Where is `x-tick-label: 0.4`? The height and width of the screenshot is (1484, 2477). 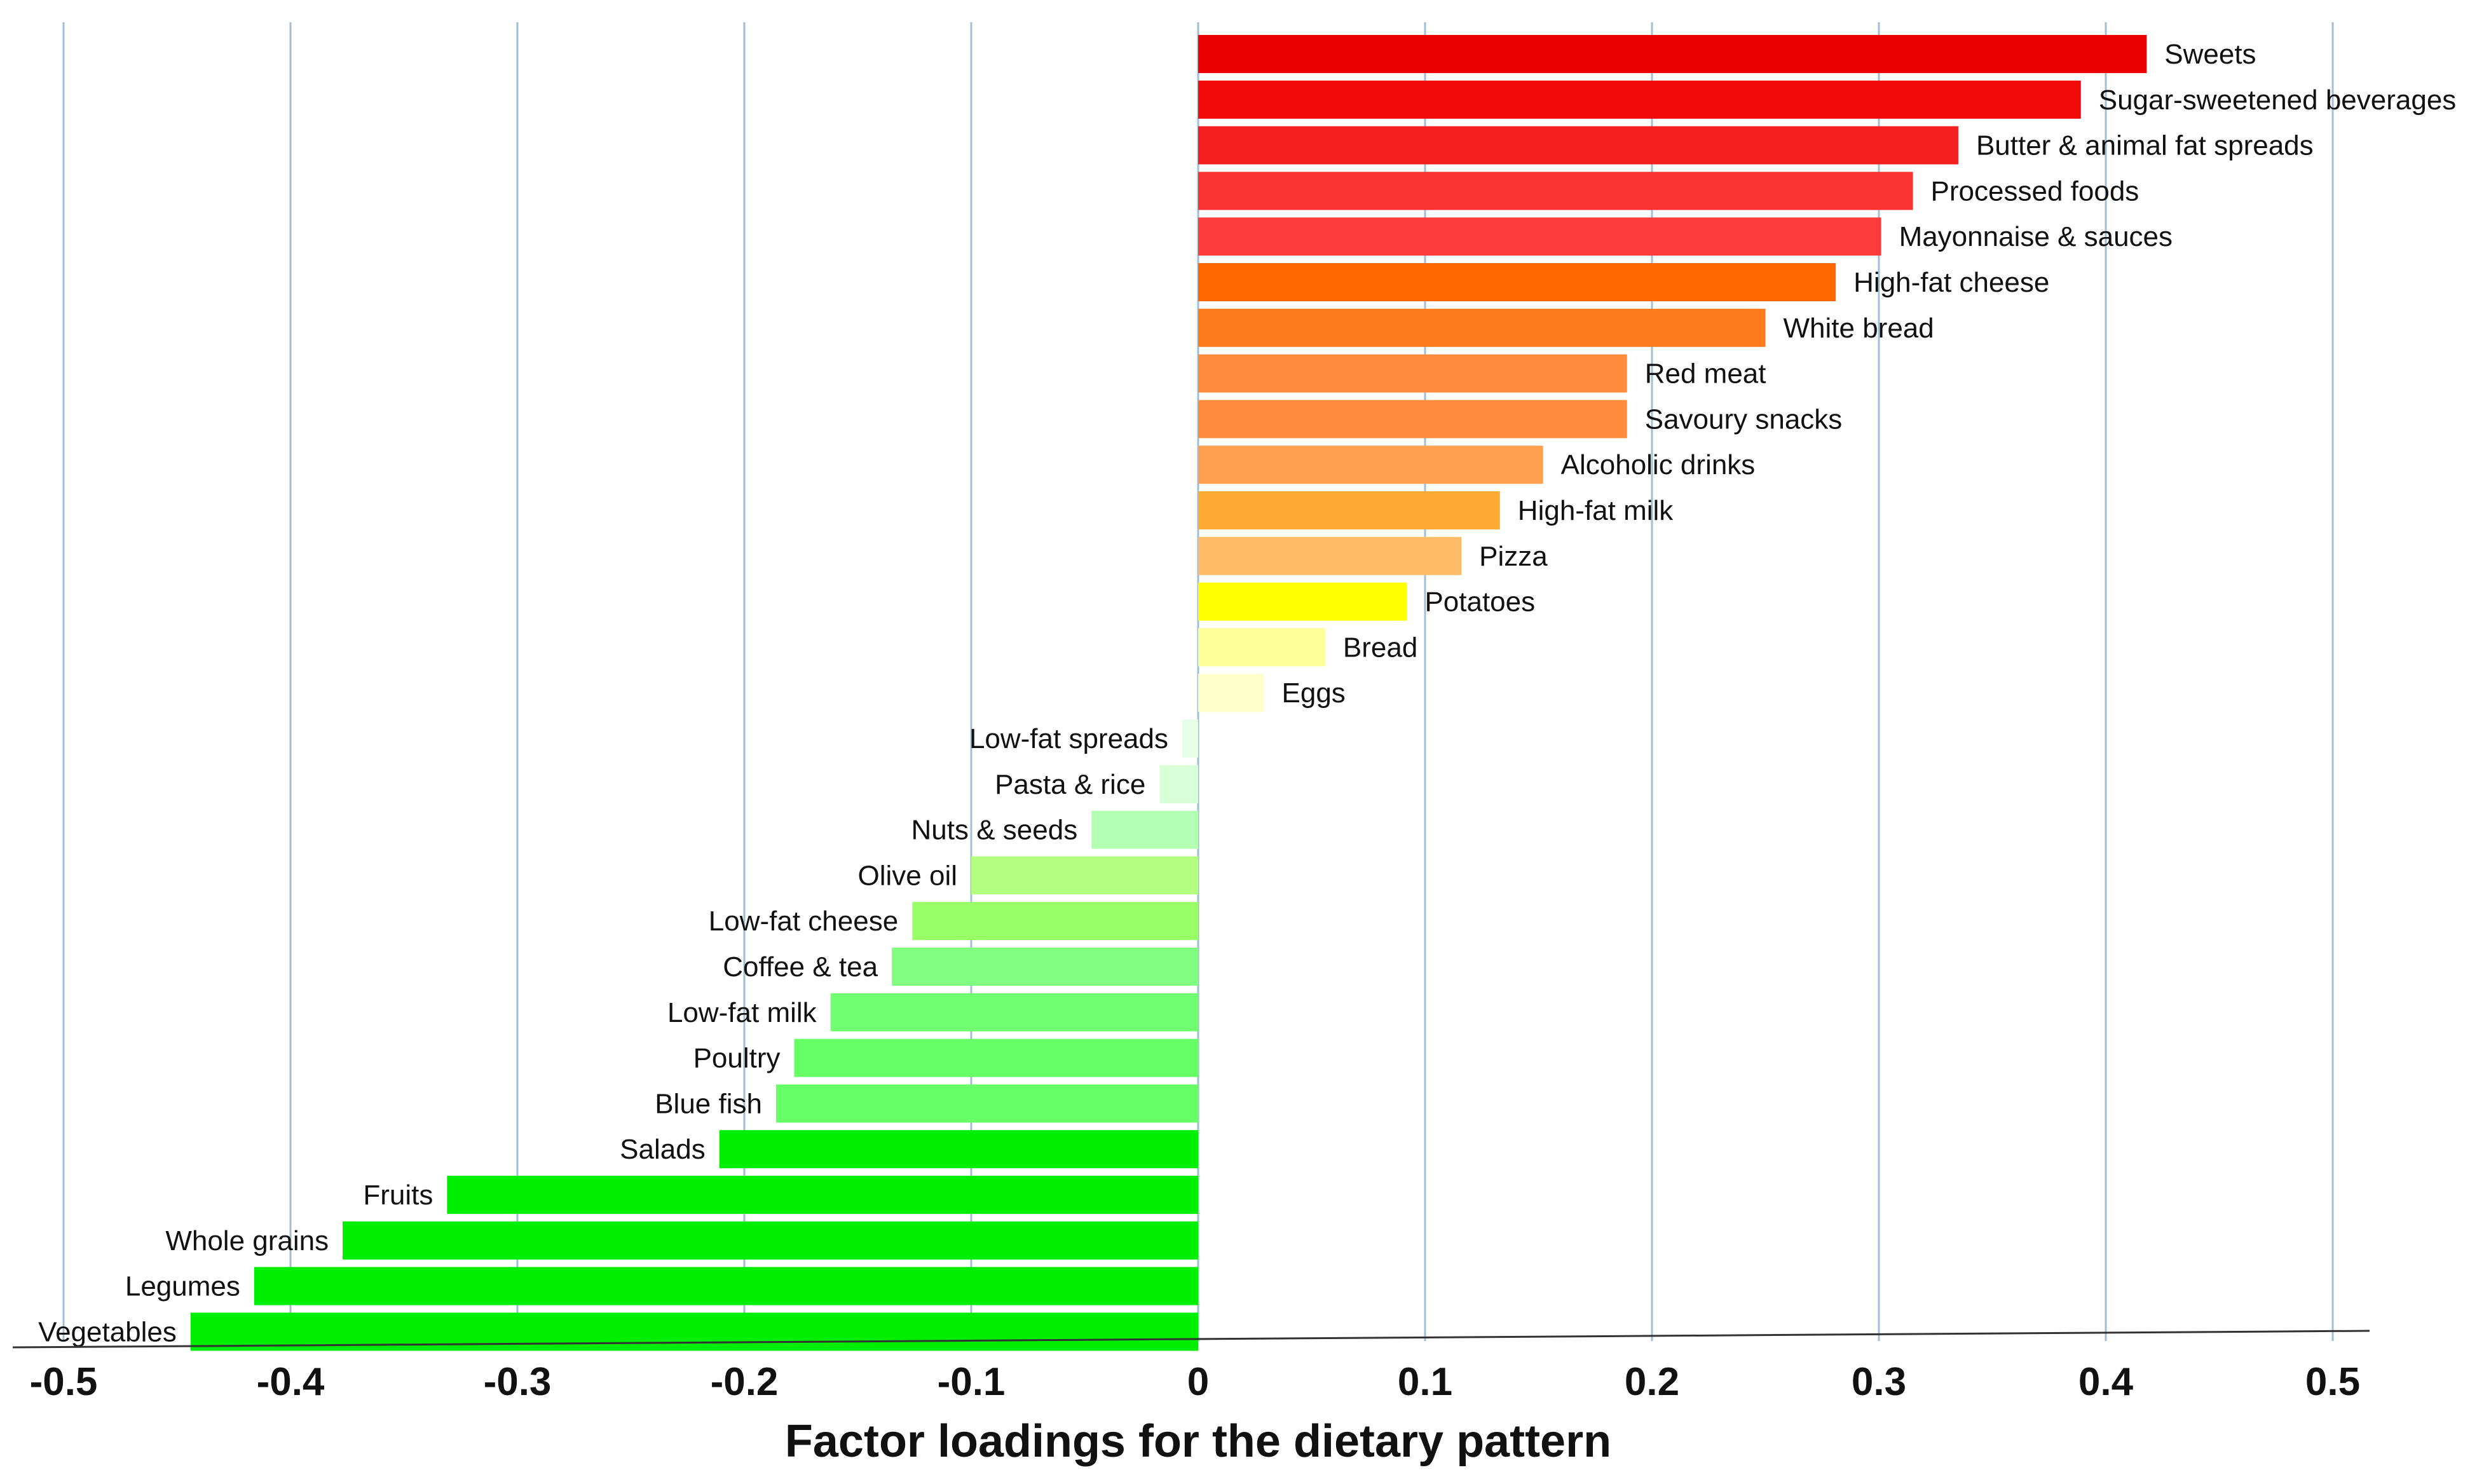
x-tick-label: 0.4 is located at coordinates (2106, 1382).